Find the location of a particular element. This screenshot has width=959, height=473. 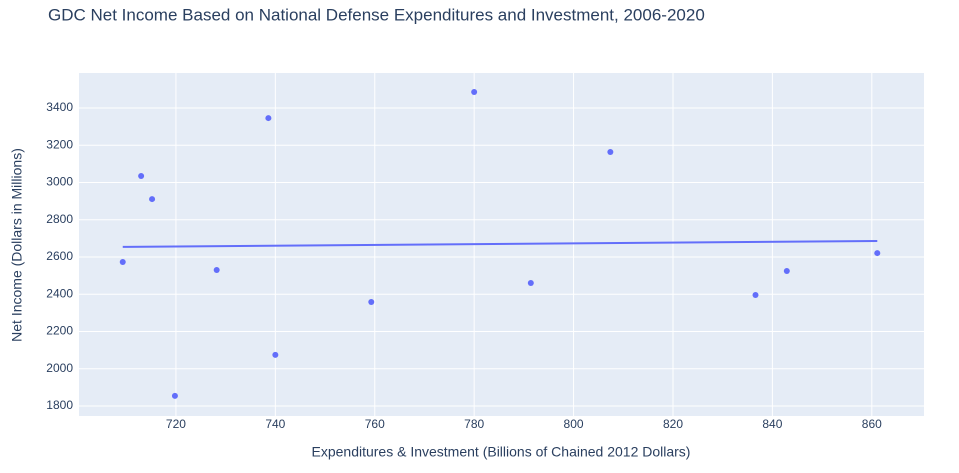

y-tick-label: 2200 is located at coordinates (59, 331).